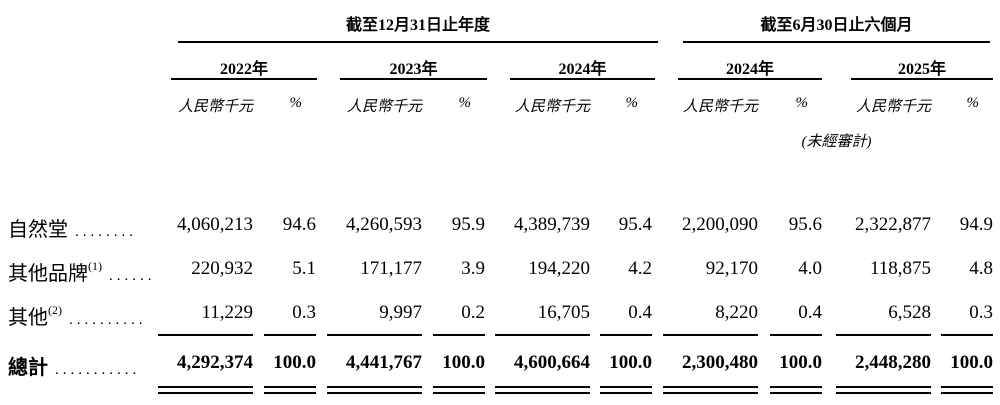 This screenshot has height=405, width=1000. Describe the element at coordinates (400, 312) in the screenshot. I see `cell-value: 9,997` at that location.